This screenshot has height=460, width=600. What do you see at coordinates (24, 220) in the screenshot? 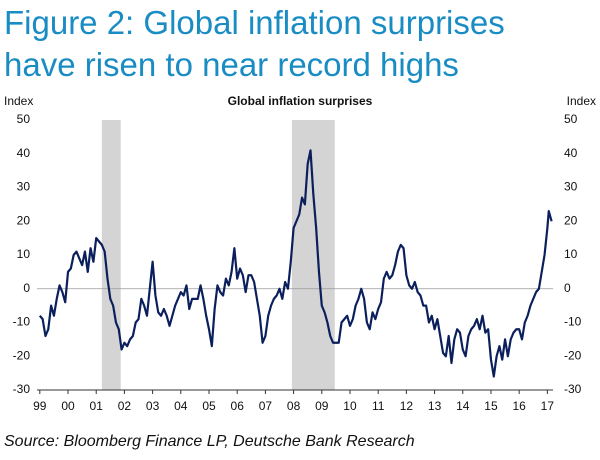
I see `y-tick-label: 20` at bounding box center [24, 220].